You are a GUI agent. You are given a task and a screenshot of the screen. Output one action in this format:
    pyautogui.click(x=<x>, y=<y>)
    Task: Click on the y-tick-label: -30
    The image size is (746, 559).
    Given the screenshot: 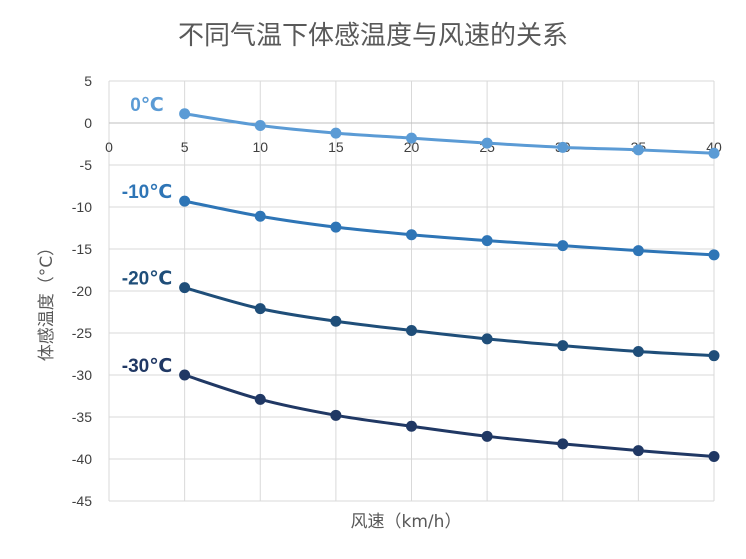 What is the action you would take?
    pyautogui.click(x=82, y=375)
    